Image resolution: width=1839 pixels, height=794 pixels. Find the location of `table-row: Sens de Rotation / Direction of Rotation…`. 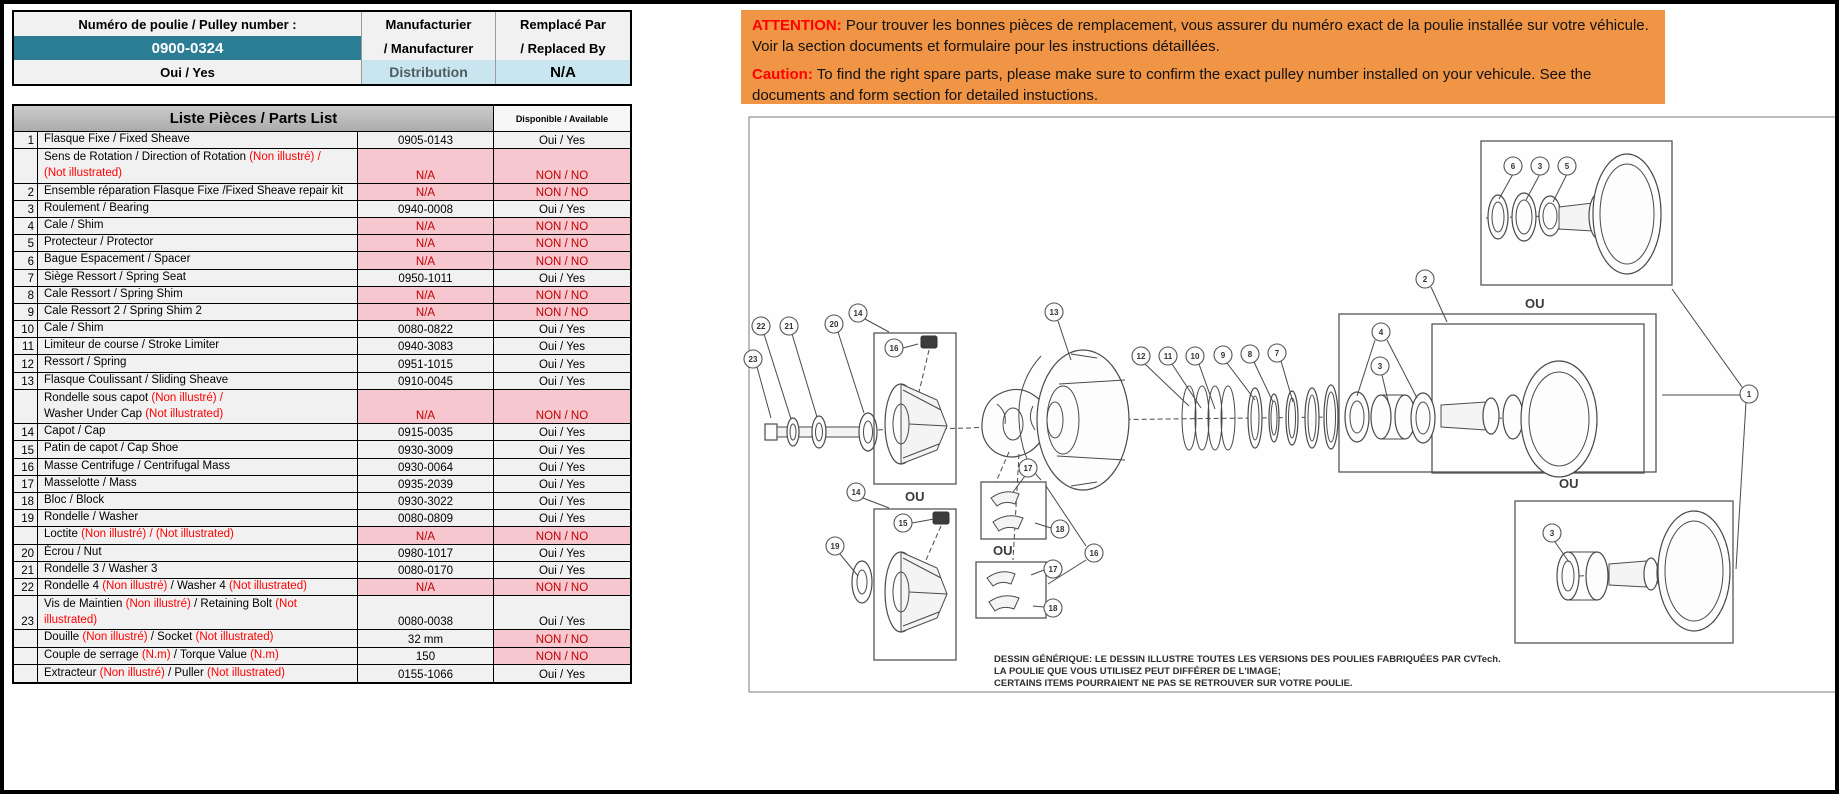

table-row: Sens de Rotation / Direction of Rotation… is located at coordinates (322, 166).